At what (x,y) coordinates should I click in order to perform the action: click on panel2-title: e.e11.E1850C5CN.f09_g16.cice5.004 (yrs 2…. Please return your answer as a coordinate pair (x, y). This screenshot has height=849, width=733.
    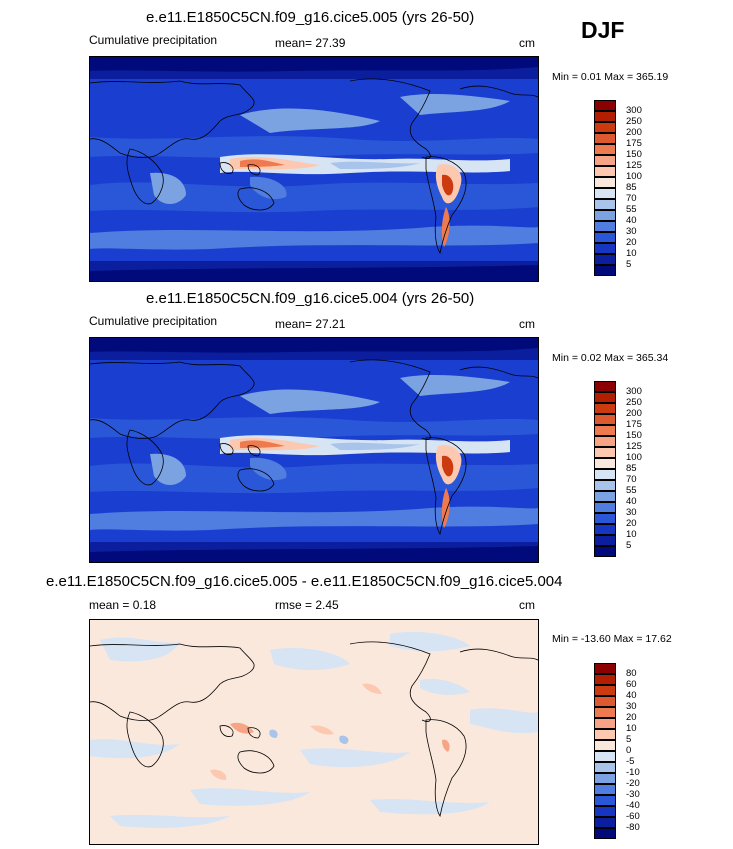
    Looking at the image, I should click on (310, 298).